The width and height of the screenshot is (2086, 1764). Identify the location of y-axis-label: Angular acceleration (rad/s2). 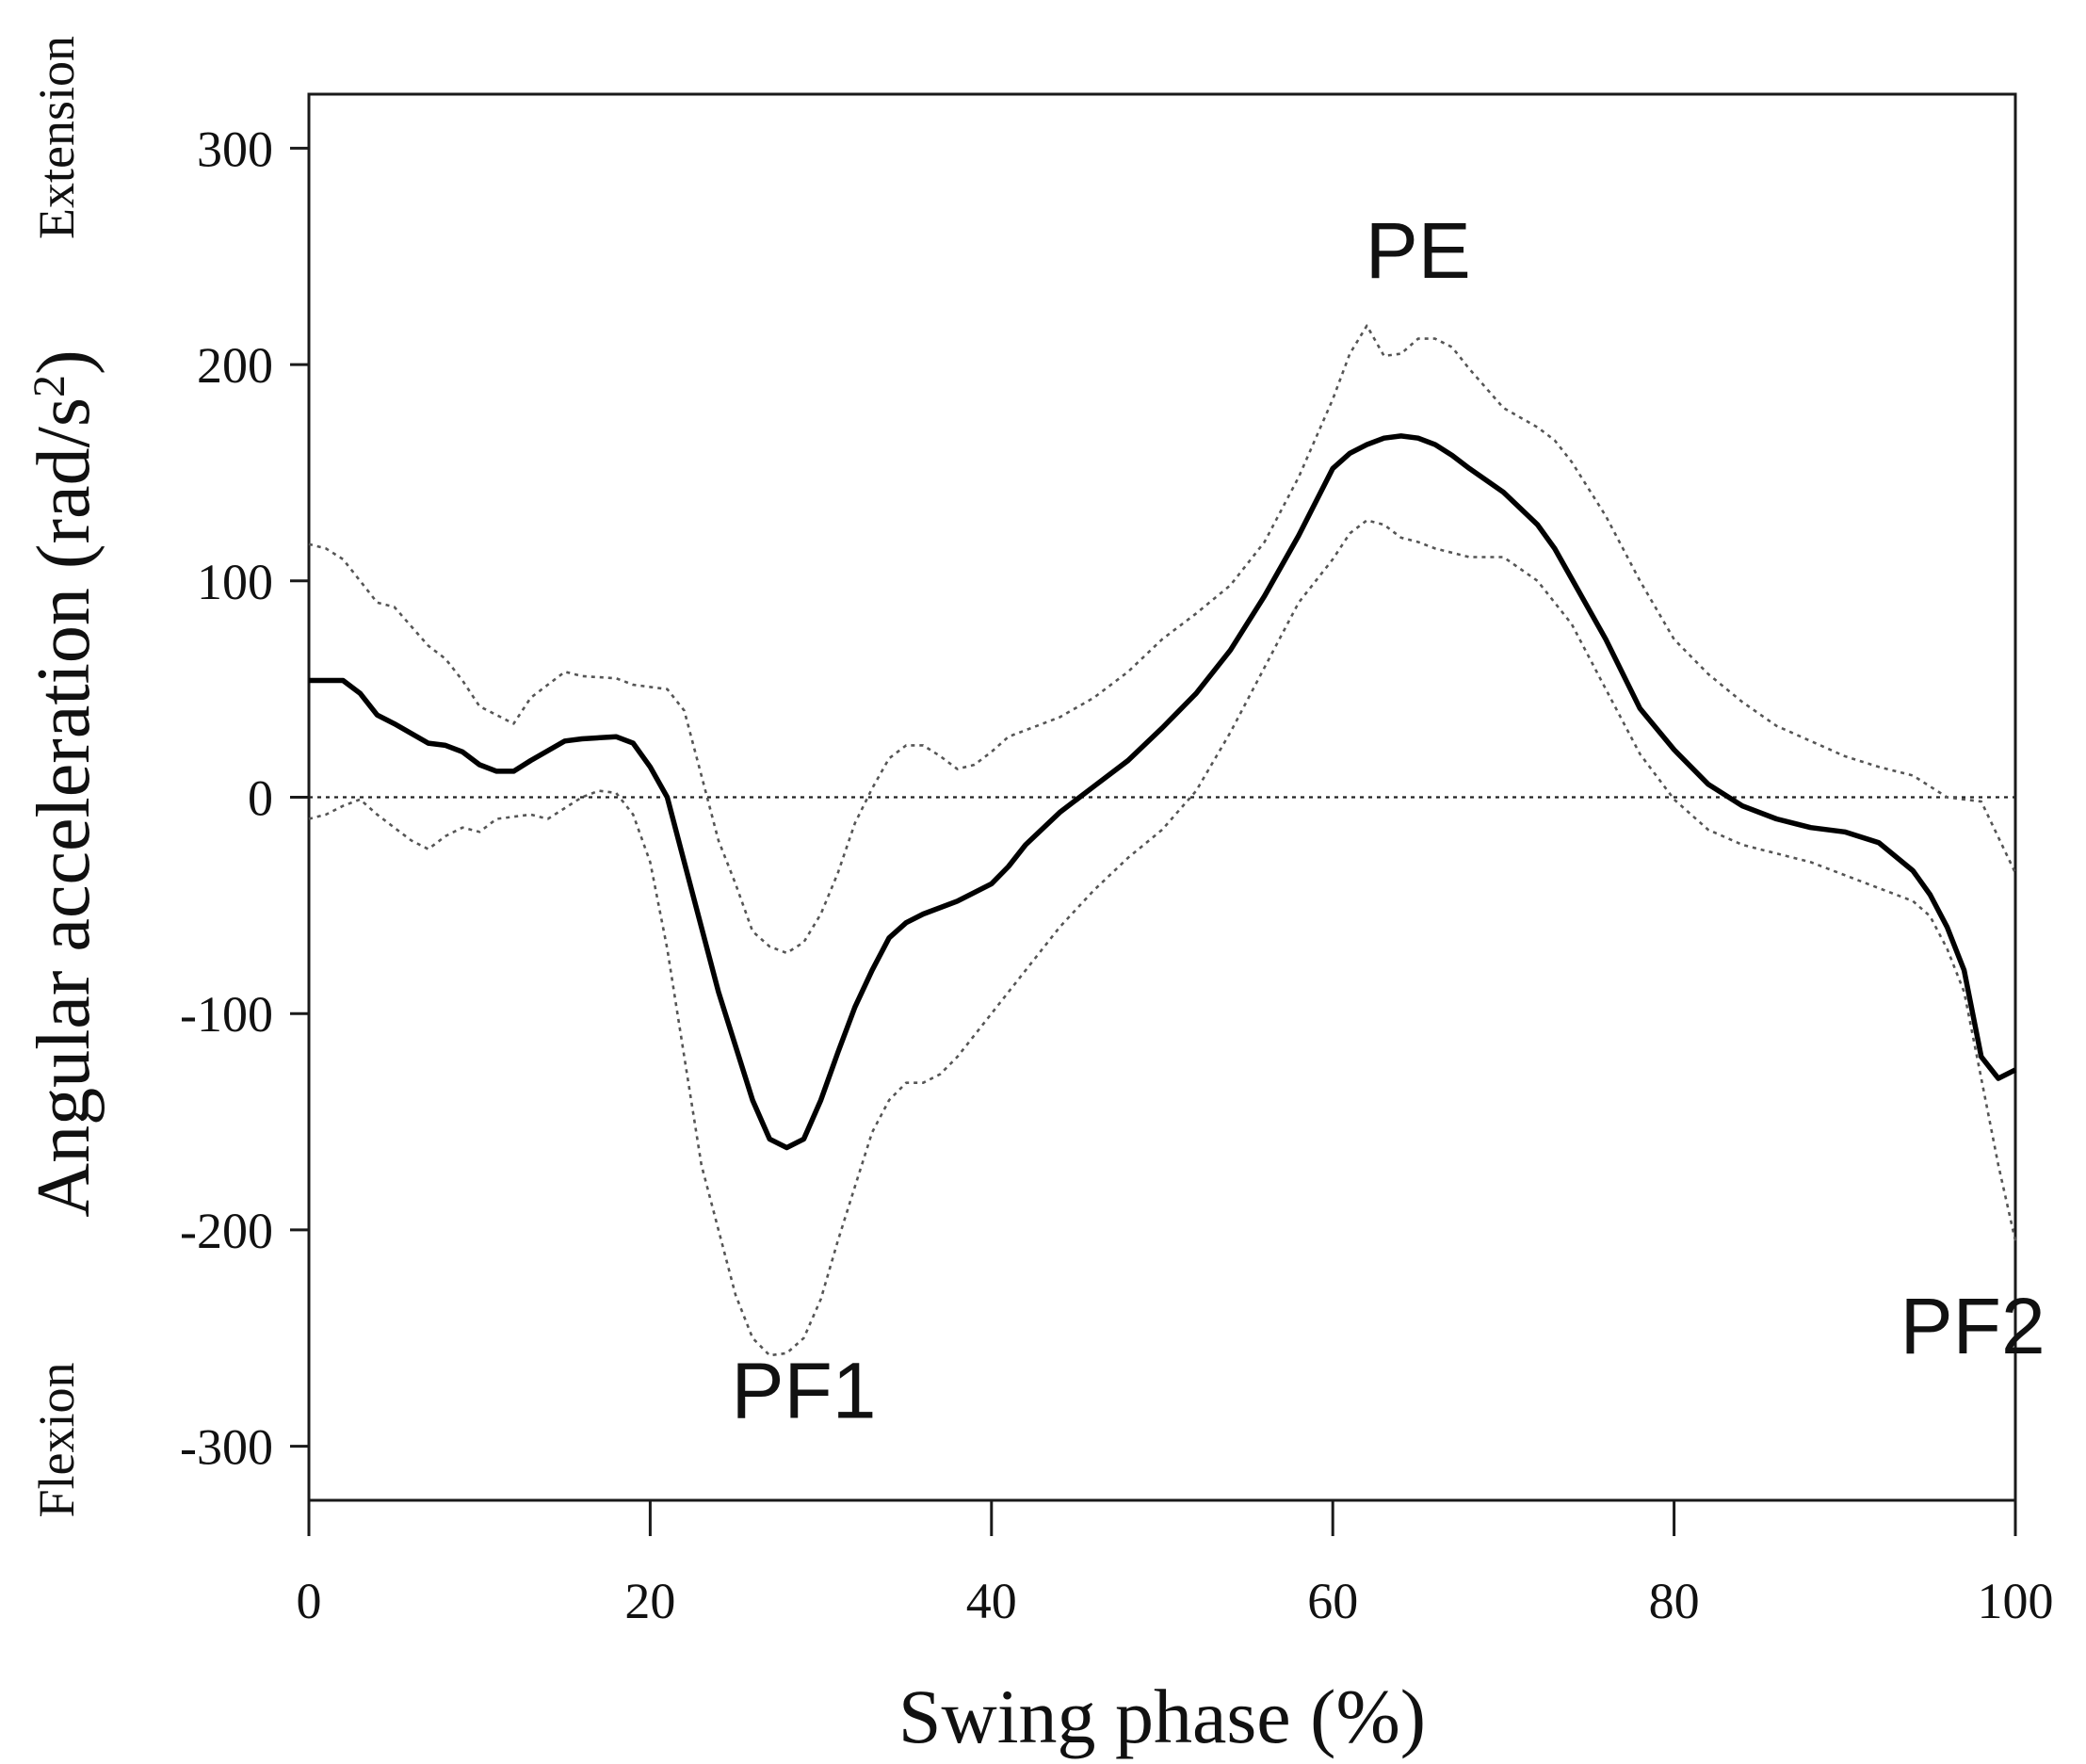
(64, 783).